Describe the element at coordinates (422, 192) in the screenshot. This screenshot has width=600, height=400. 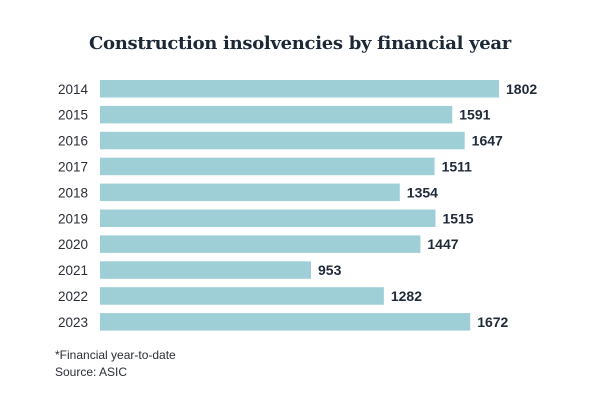
I see `value-label: 1354` at that location.